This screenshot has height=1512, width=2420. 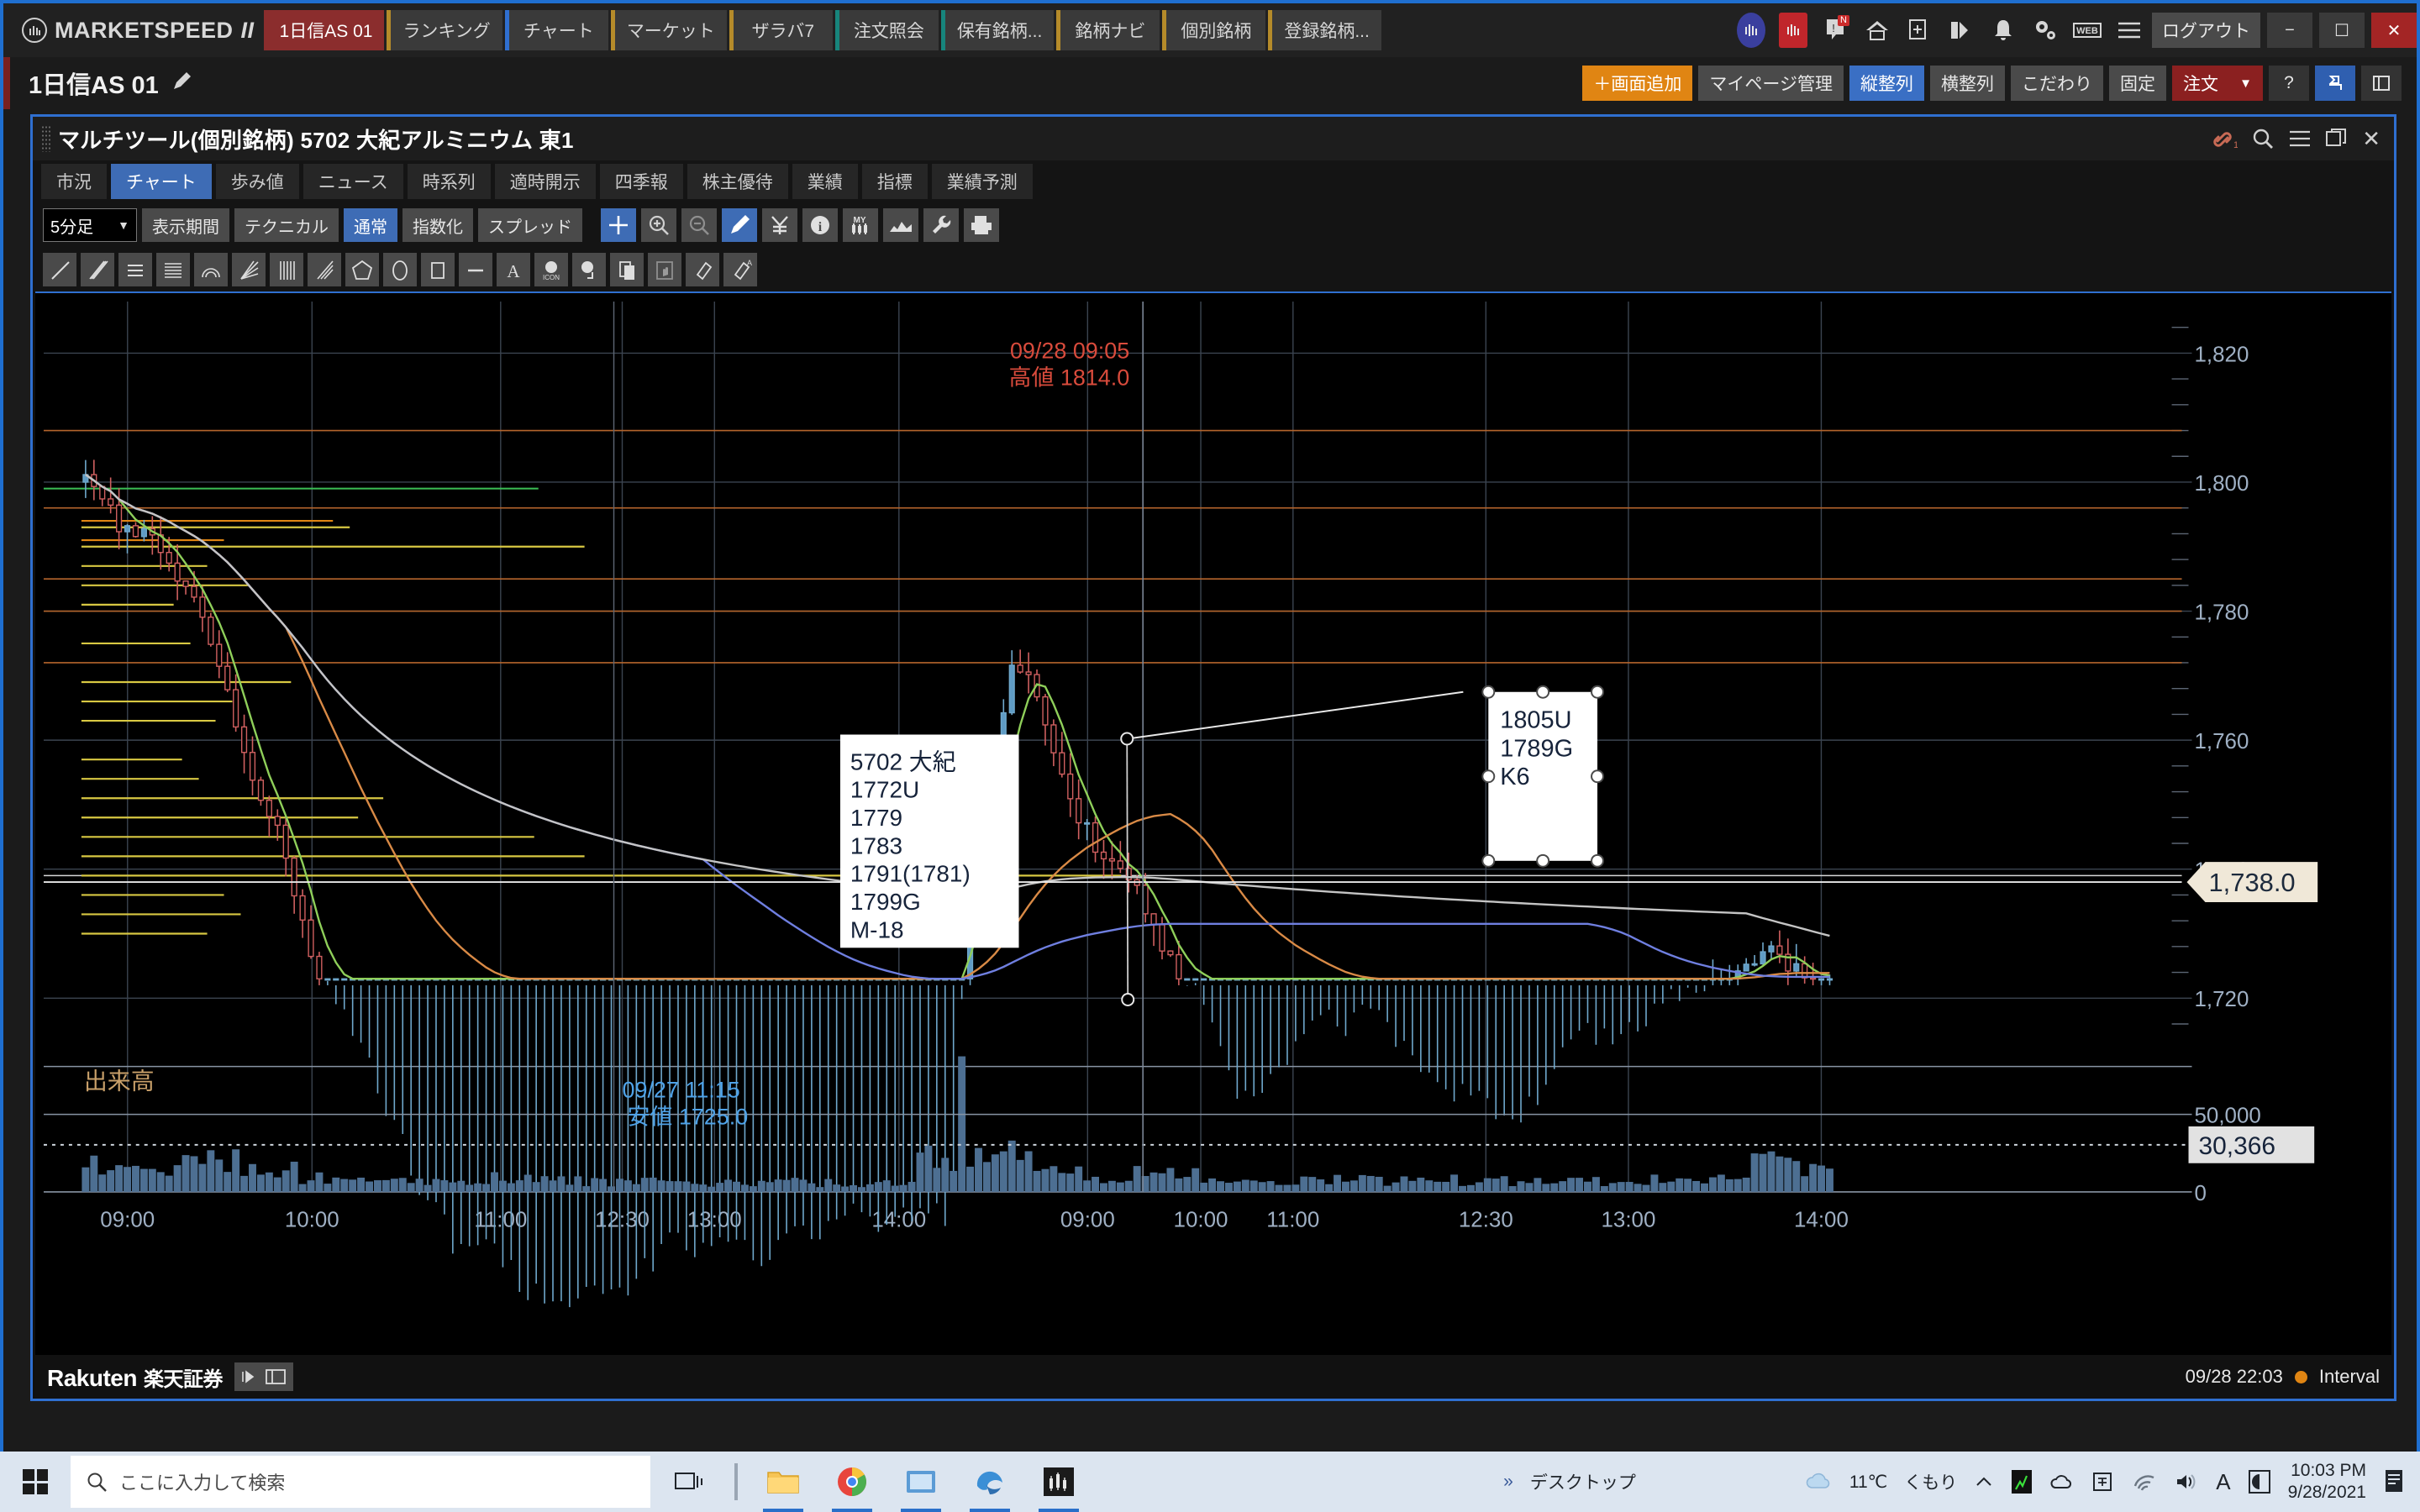 I want to click on onedrive-icon, so click(x=2062, y=1482).